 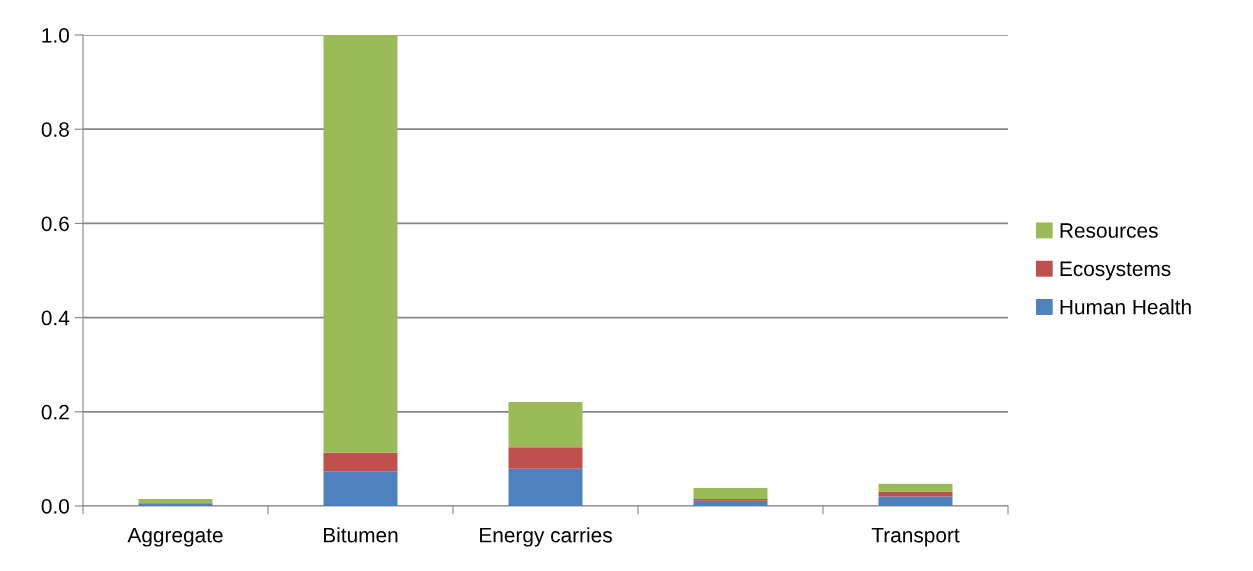 What do you see at coordinates (55, 318) in the screenshot?
I see `y-tick-label: 0.4` at bounding box center [55, 318].